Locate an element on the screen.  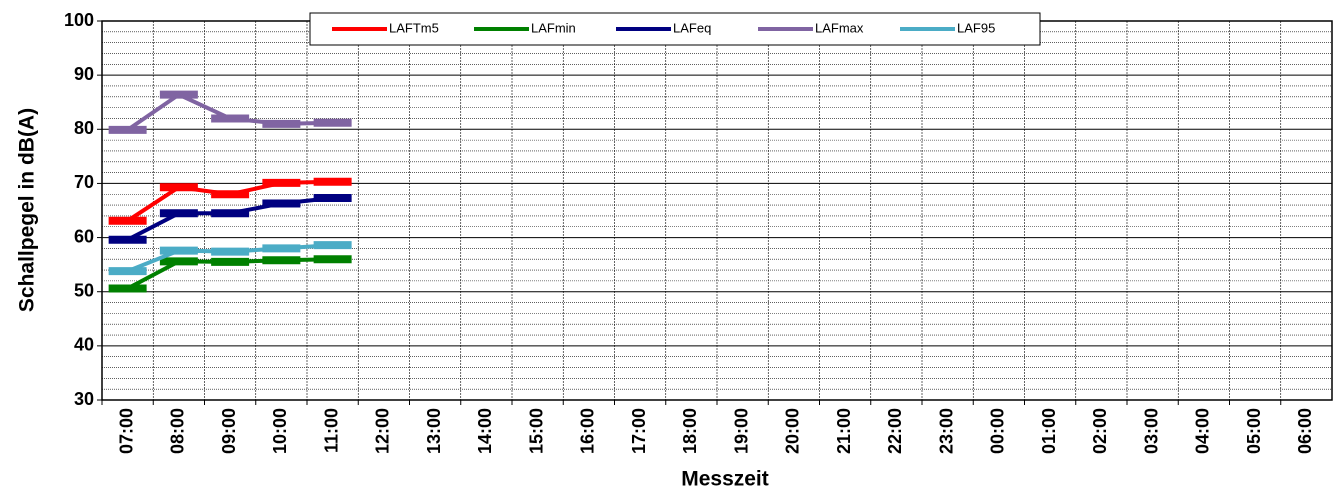
x-tick-label: 13:00 is located at coordinates (434, 431).